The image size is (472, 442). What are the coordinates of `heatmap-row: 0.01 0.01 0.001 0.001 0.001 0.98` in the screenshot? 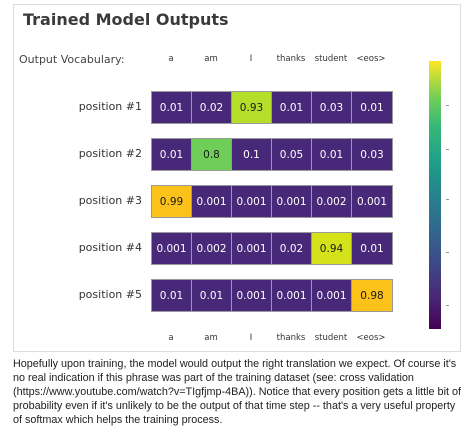 It's located at (272, 295).